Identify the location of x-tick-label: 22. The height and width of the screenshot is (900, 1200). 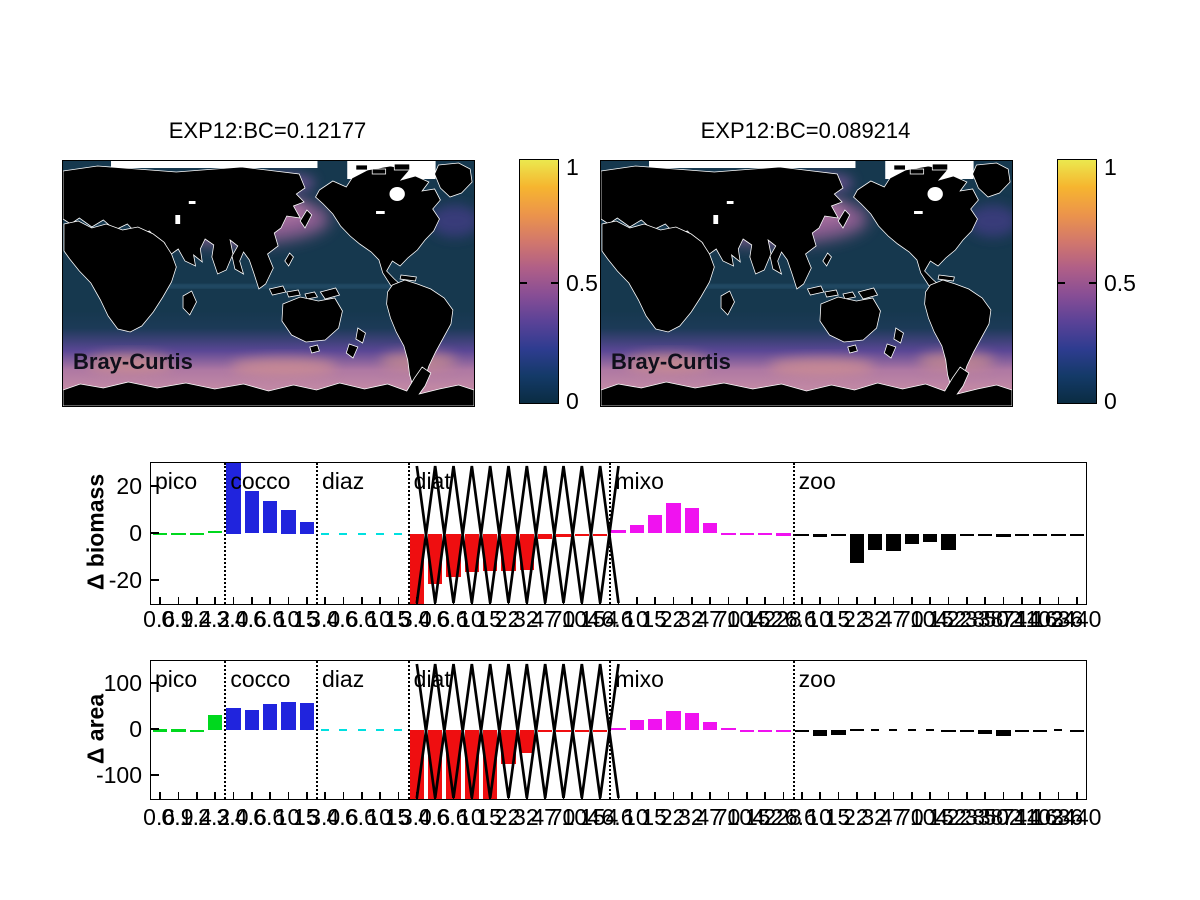
(672, 619).